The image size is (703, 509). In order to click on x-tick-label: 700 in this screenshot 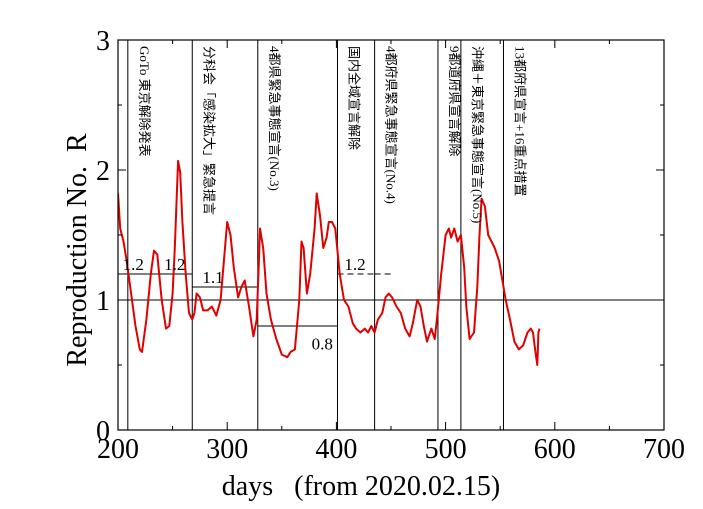, I will do `click(664, 449)`.